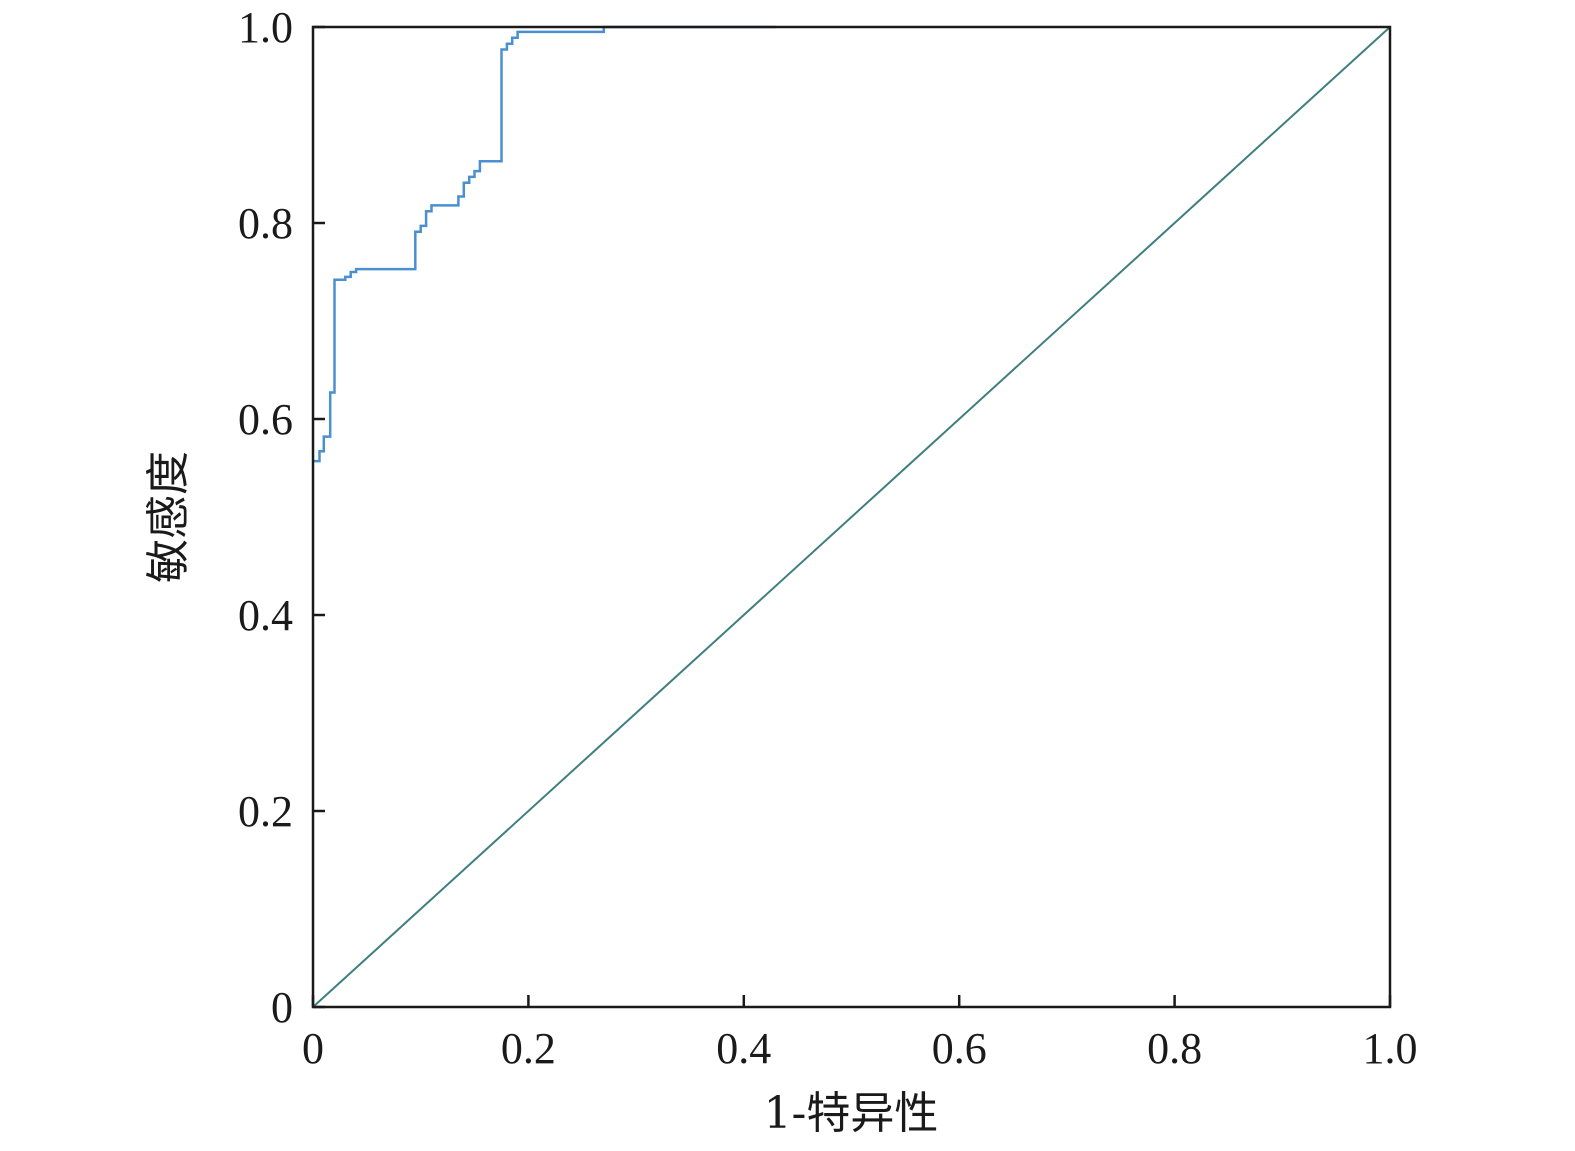 Image resolution: width=1575 pixels, height=1151 pixels. Describe the element at coordinates (168, 517) in the screenshot. I see `y-axis-title: 敏感度` at that location.